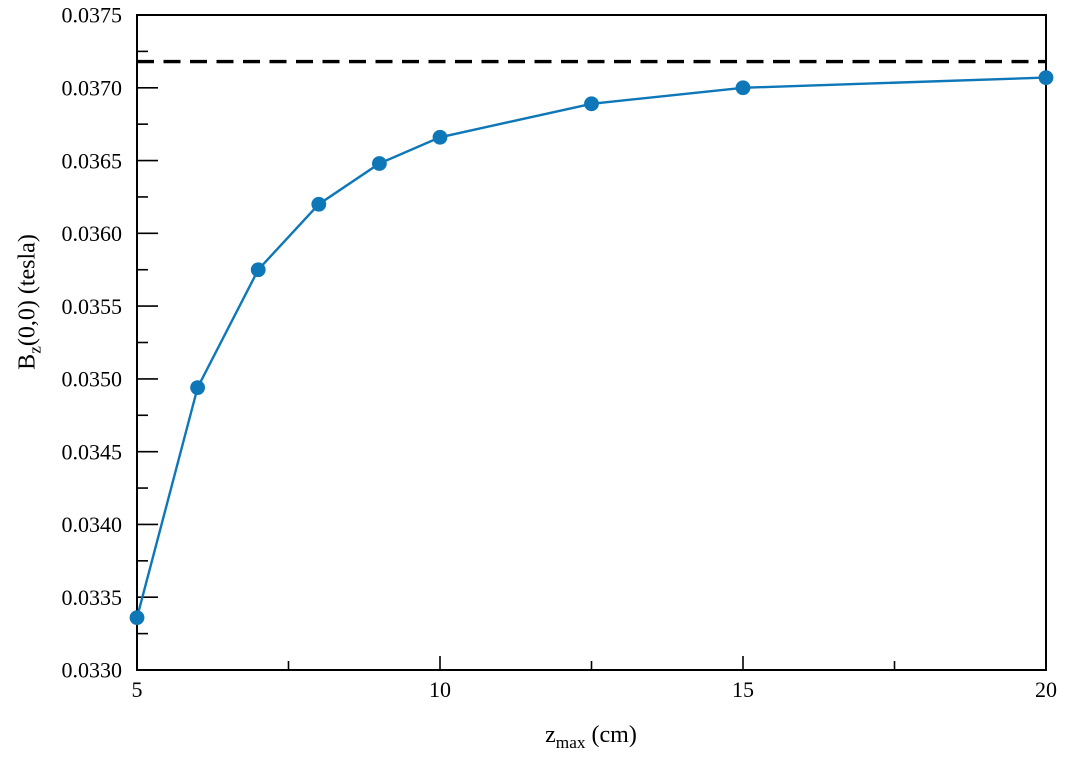 This screenshot has width=1068, height=763. I want to click on y-tick-label: 0.0375, so click(92, 15).